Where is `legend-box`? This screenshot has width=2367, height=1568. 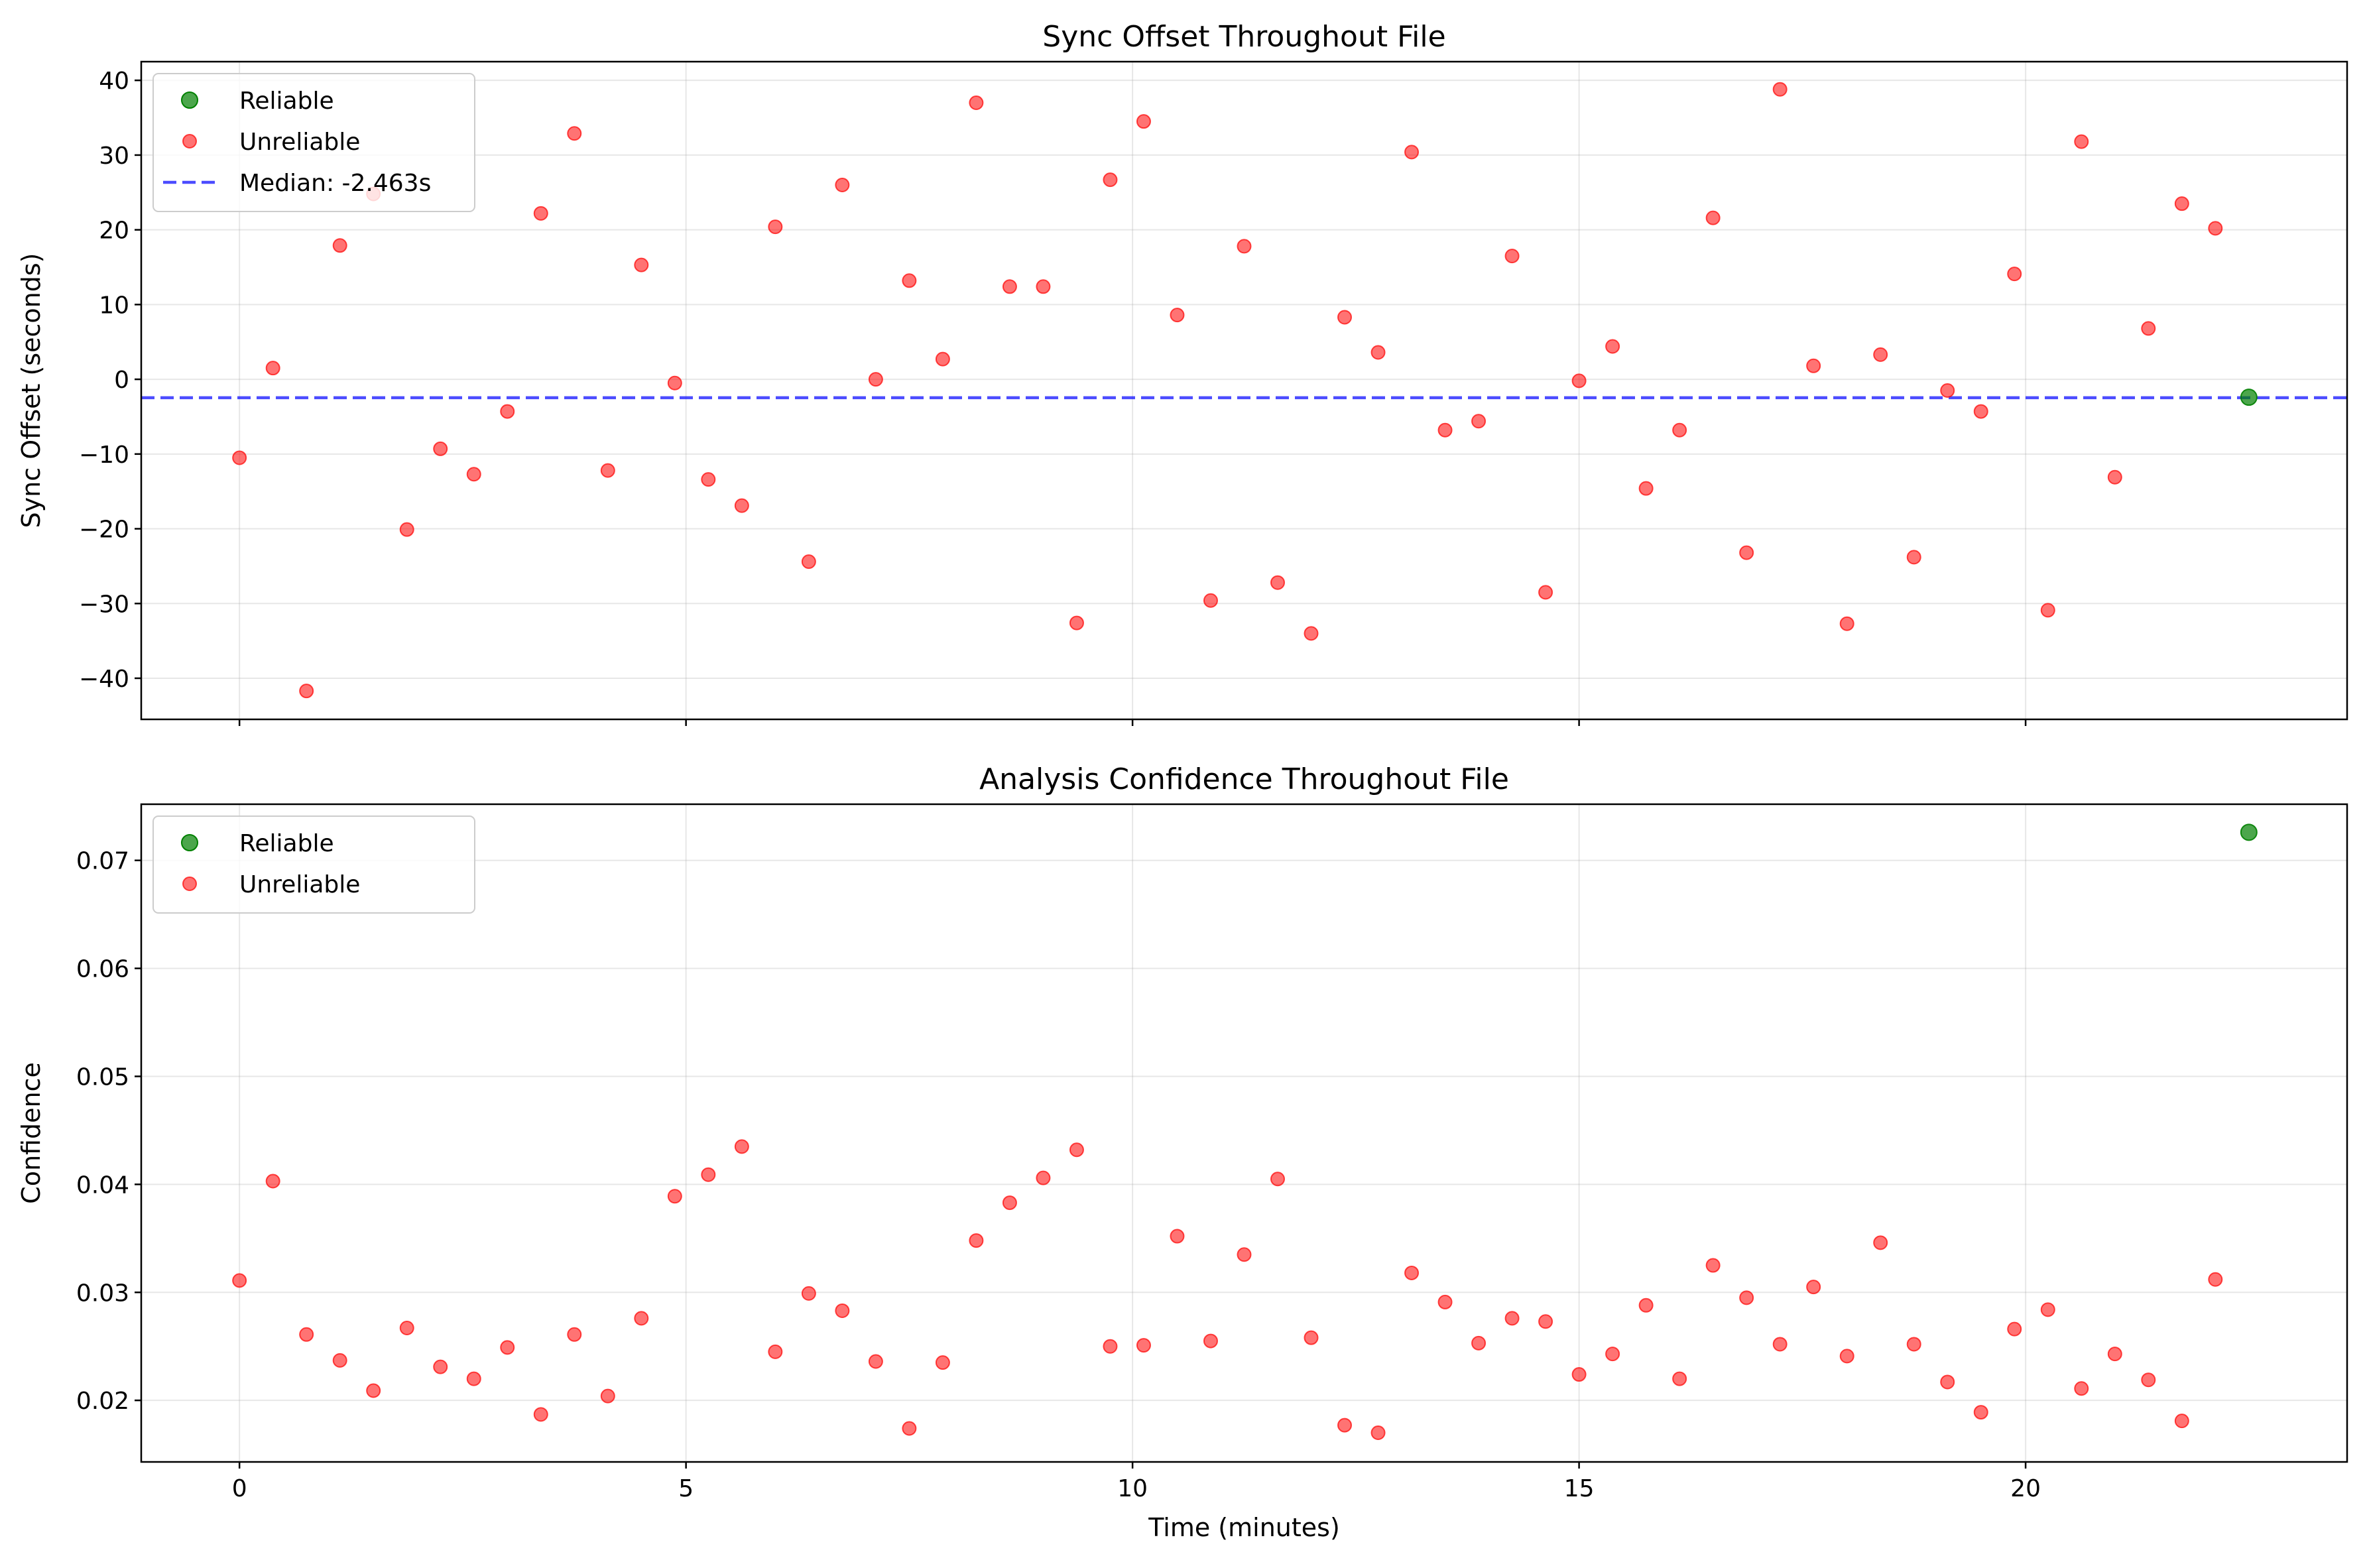
legend-box is located at coordinates (313, 864).